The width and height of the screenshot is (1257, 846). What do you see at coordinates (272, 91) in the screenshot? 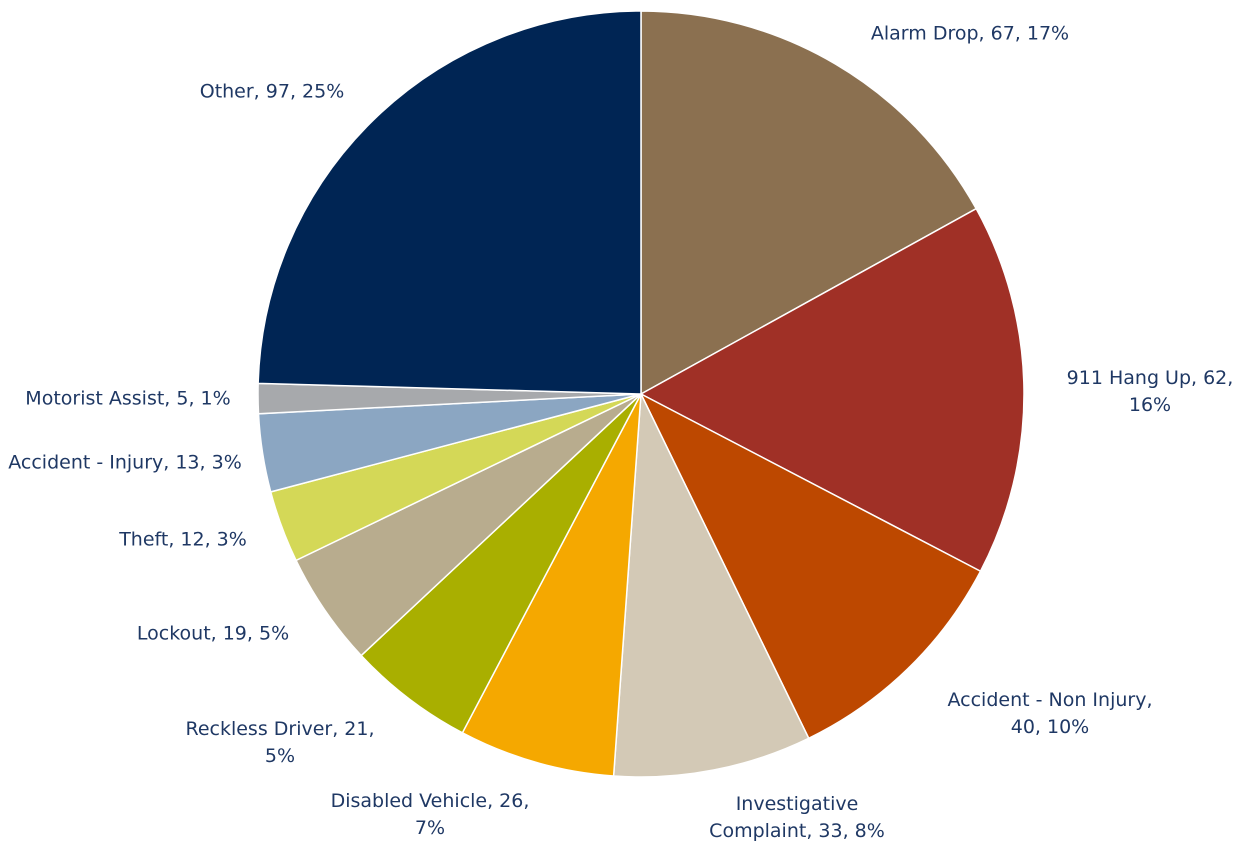
I see `data-label: Other, 97, 25%` at bounding box center [272, 91].